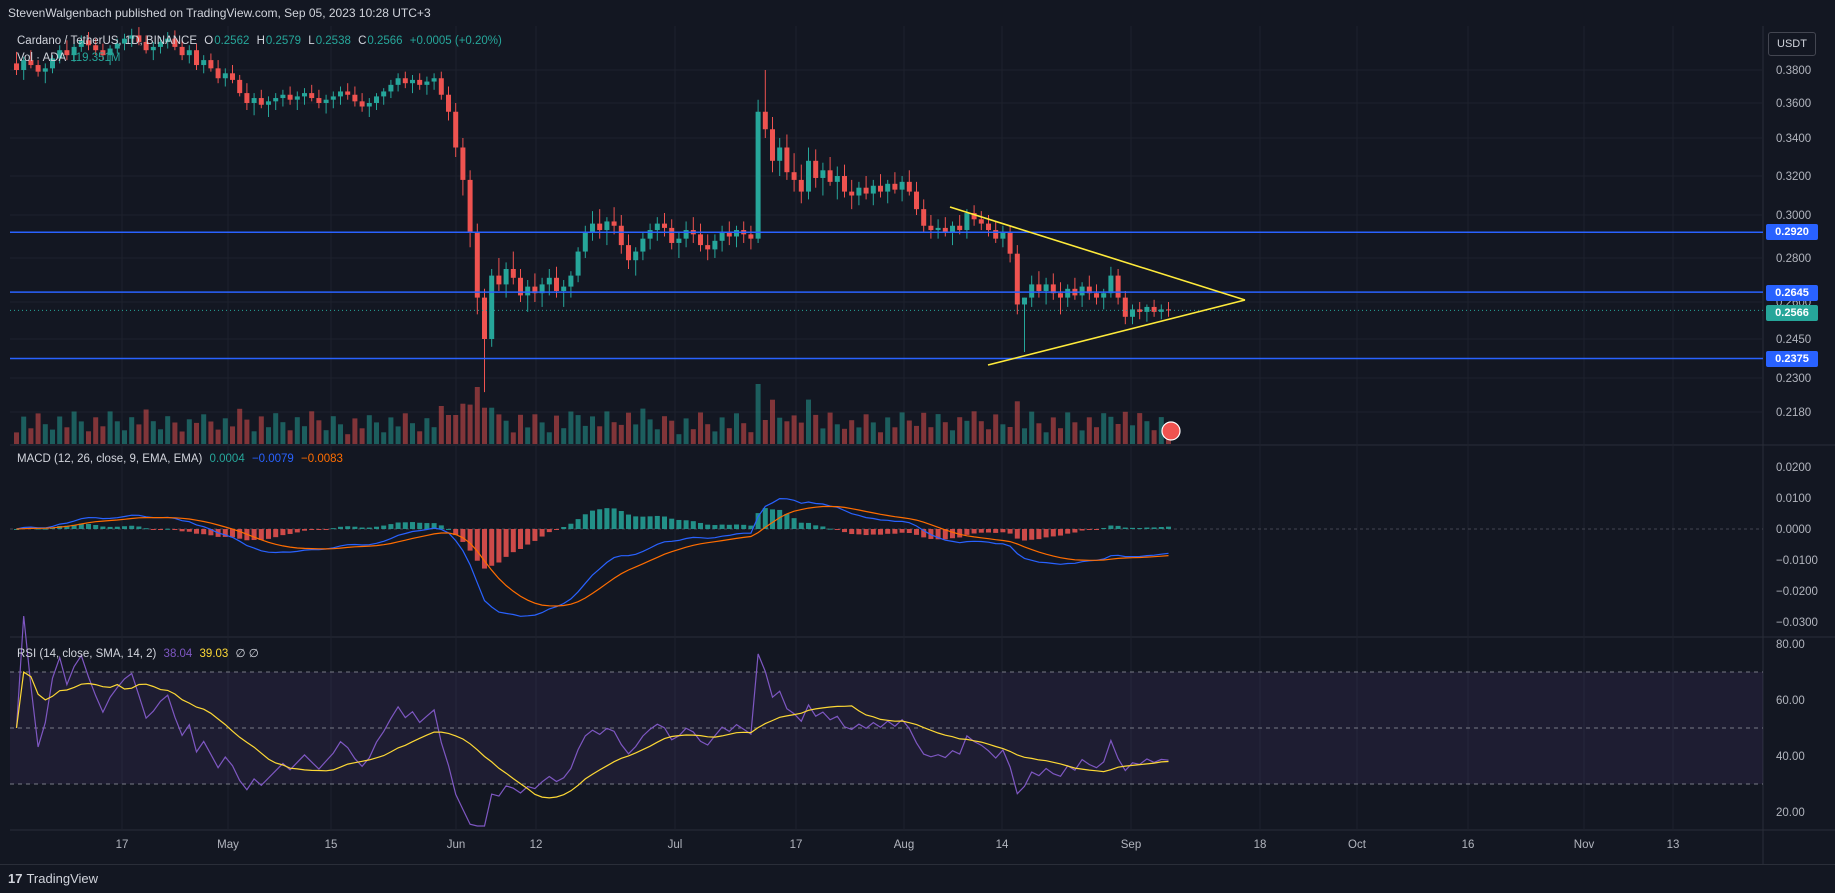 This screenshot has height=893, width=1835. What do you see at coordinates (1793, 177) in the screenshot?
I see `price-tick-label: 0.3200` at bounding box center [1793, 177].